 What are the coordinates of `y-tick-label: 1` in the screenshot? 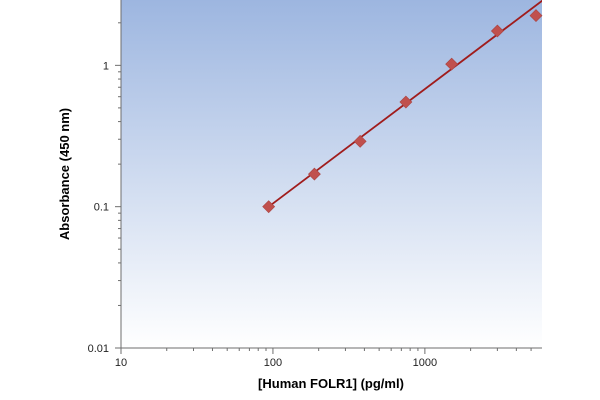 It's located at (106, 66).